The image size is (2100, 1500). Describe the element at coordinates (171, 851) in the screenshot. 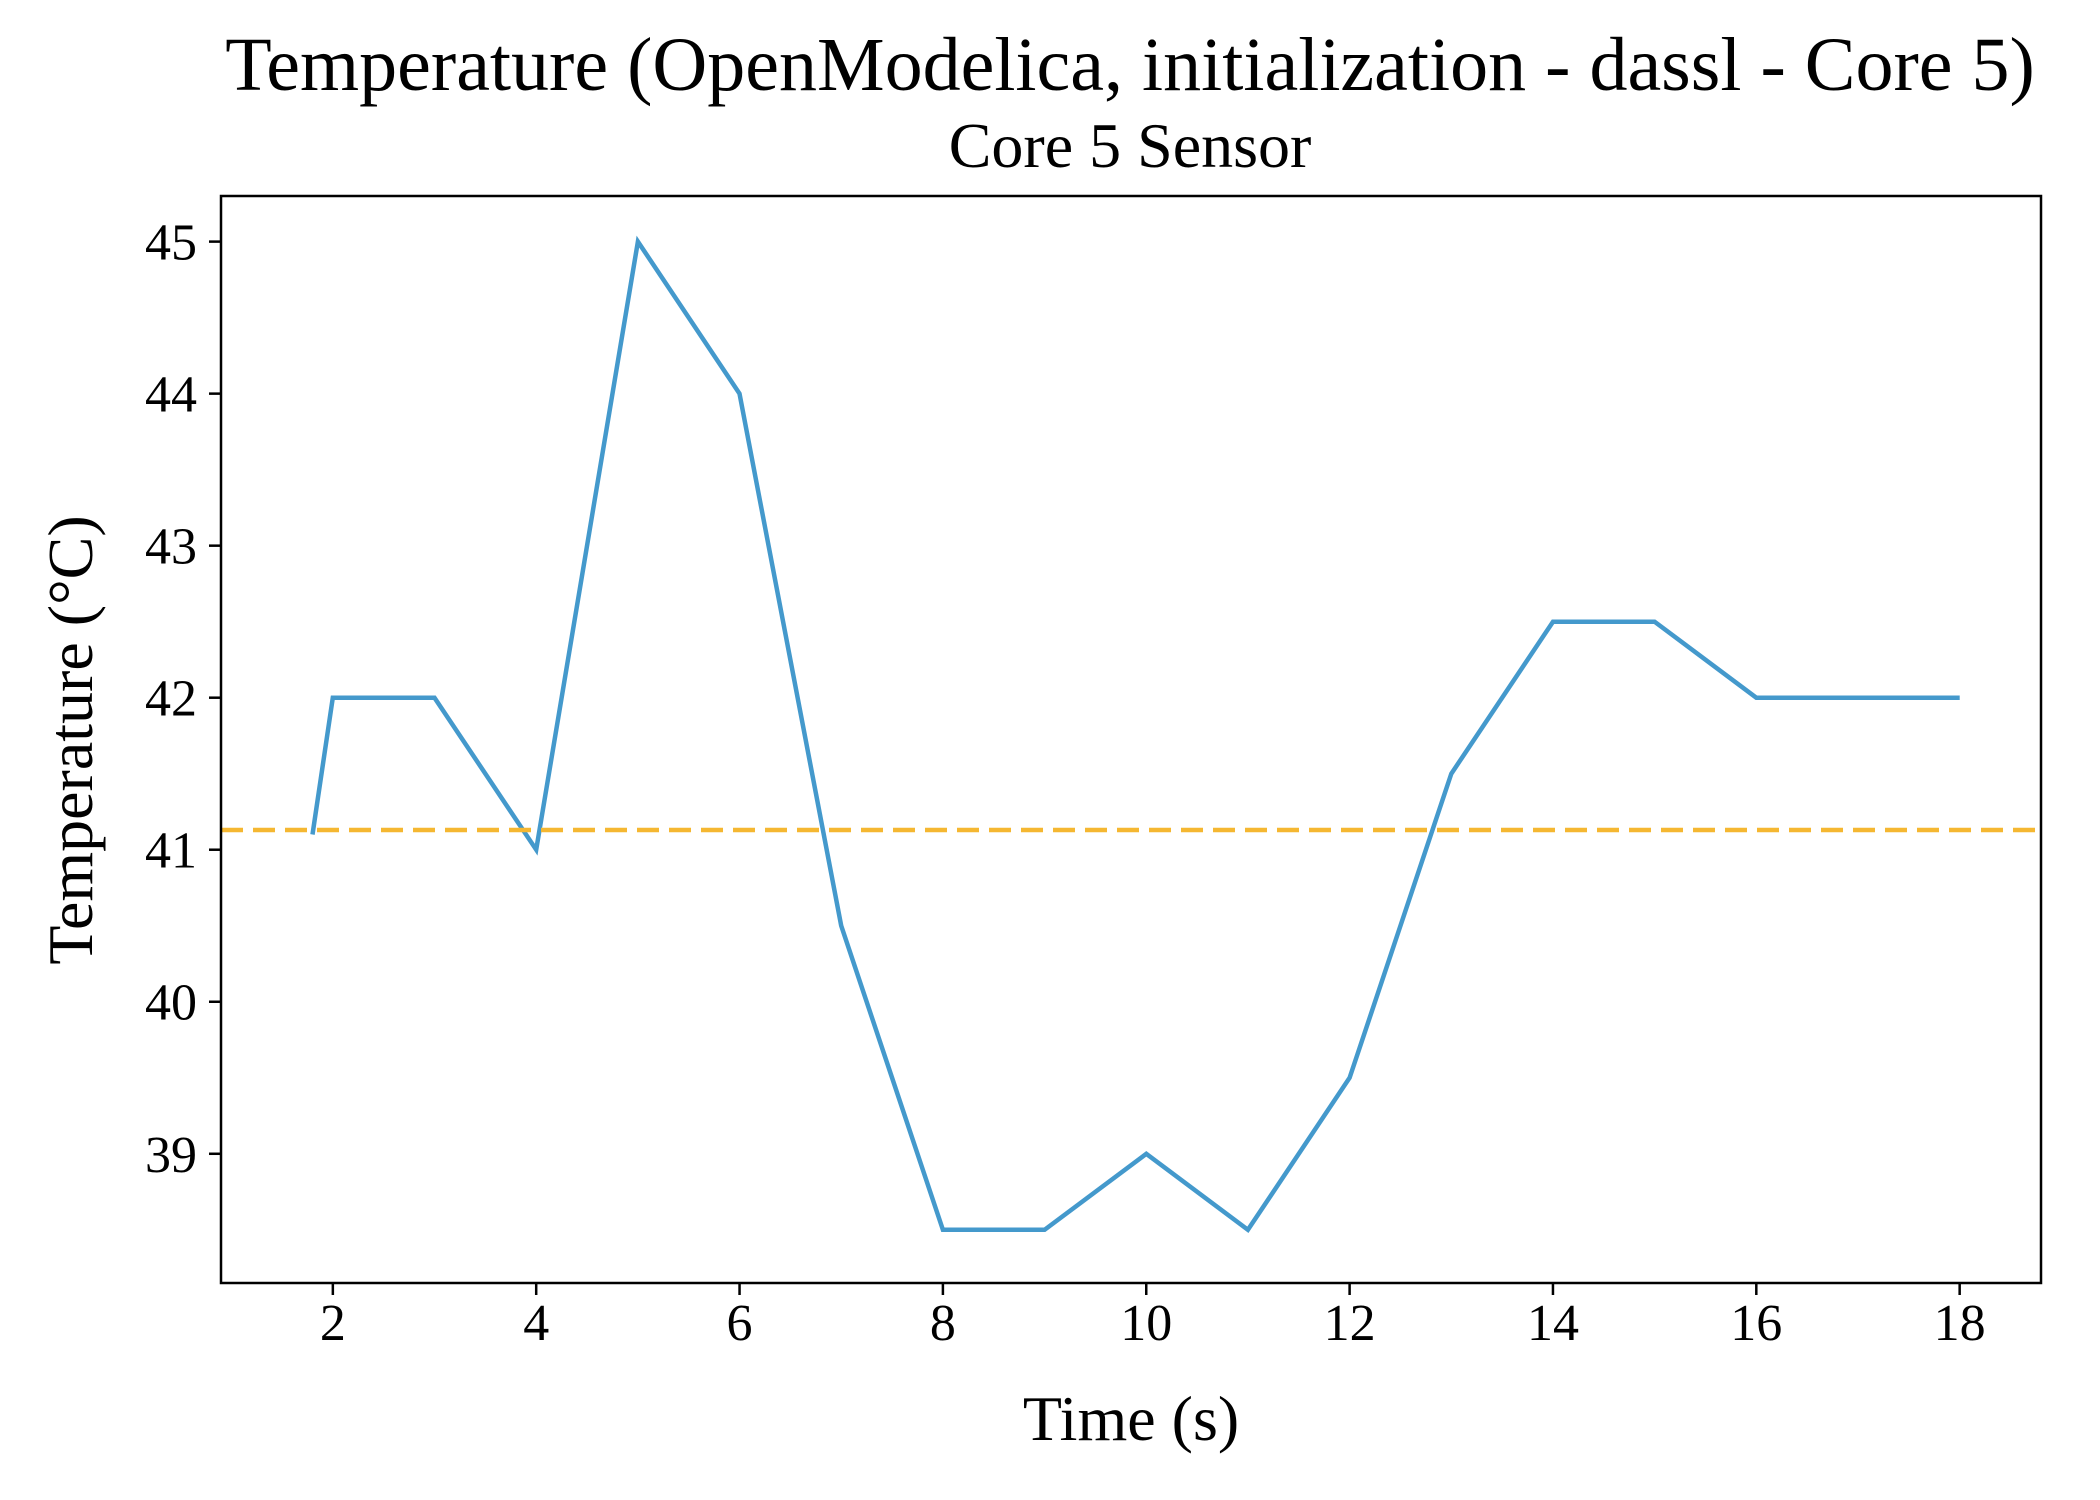

I see `y-tick-label: 41` at that location.